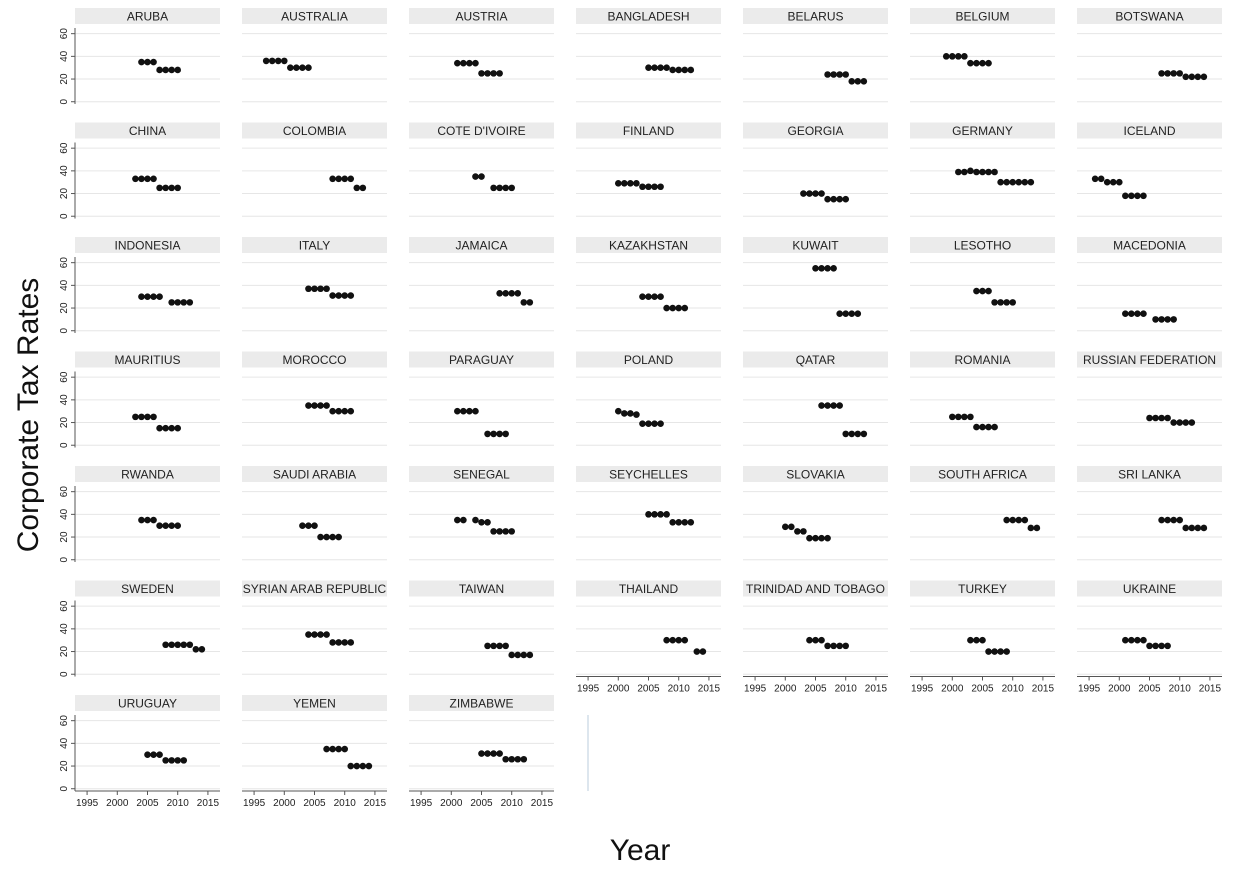 This screenshot has width=1254, height=869. What do you see at coordinates (982, 475) in the screenshot?
I see `panel-title: SOUTH AFRICA` at bounding box center [982, 475].